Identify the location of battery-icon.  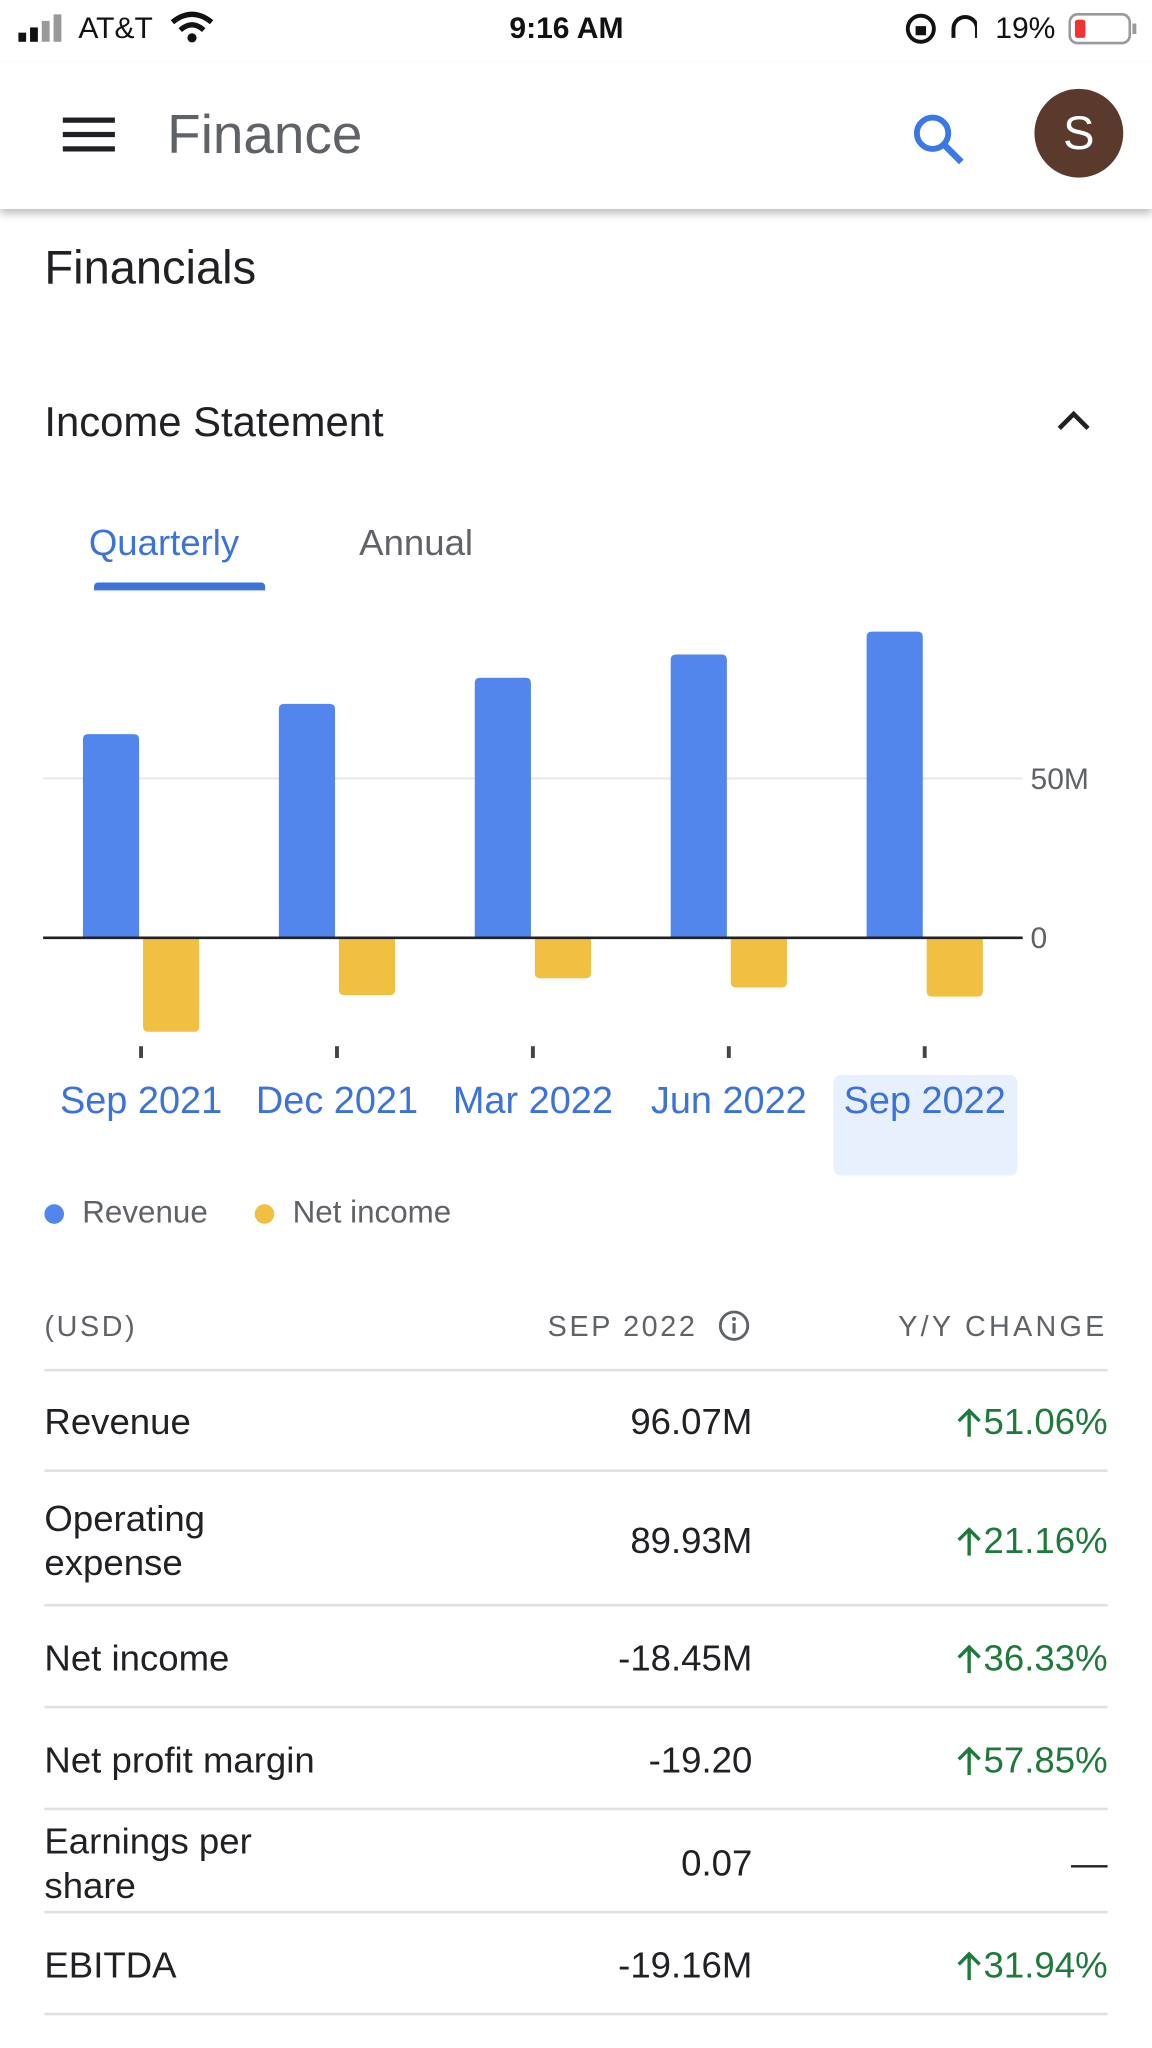
(1102, 29).